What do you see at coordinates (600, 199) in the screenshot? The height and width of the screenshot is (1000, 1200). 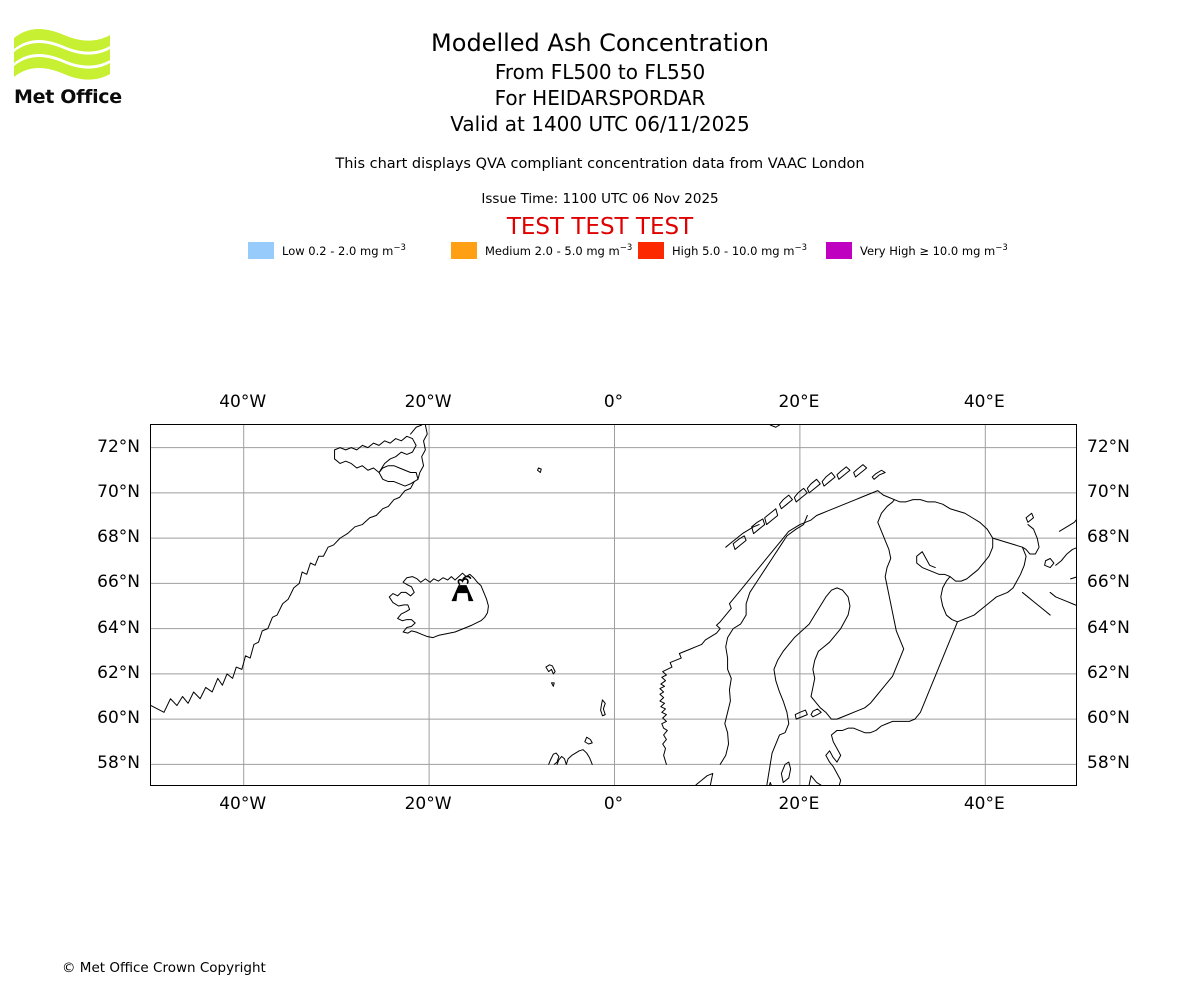 I see `issue-time: Issue Time: 1100 UTC 06 Nov 2025` at bounding box center [600, 199].